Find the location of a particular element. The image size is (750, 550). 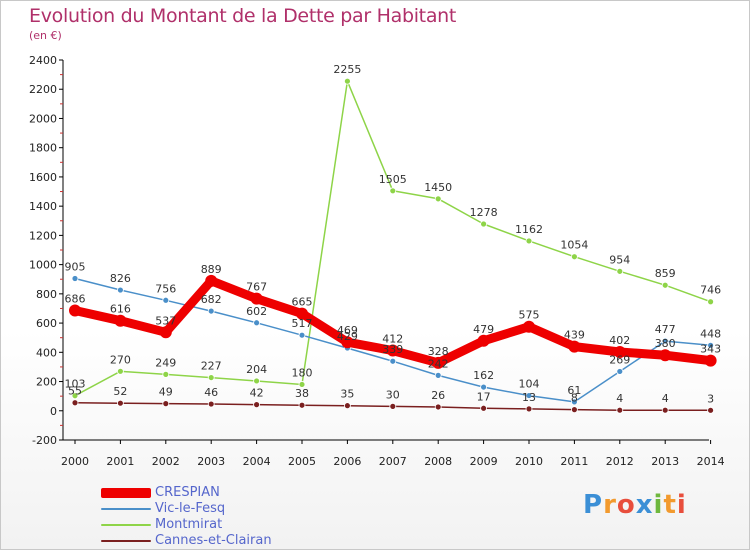

legend-label: Vic-le-Fesq is located at coordinates (190, 508).